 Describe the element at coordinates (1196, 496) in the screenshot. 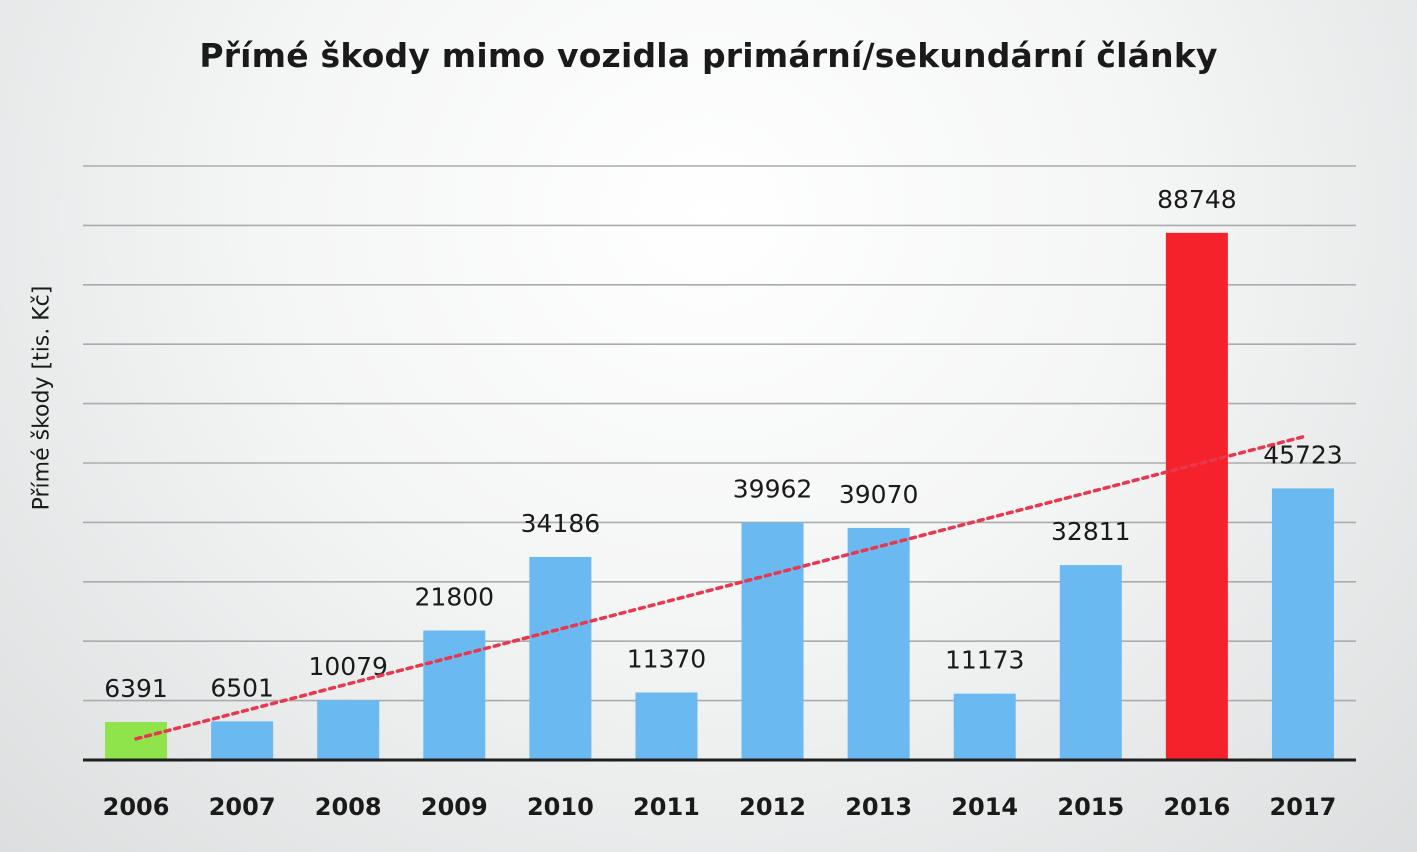

I see `bar-2016` at that location.